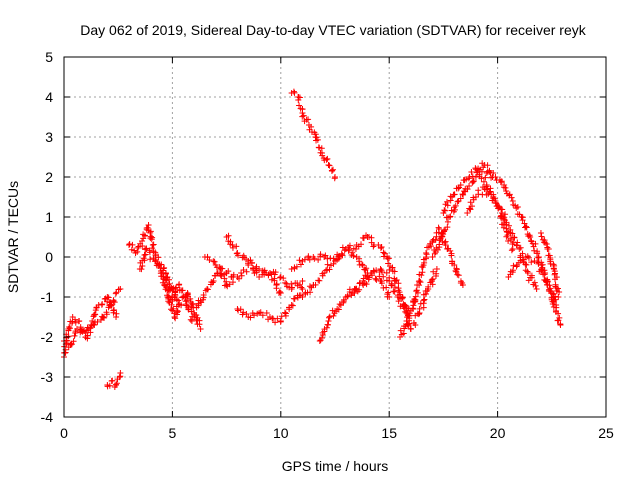 This screenshot has height=480, width=640. Describe the element at coordinates (47, 377) in the screenshot. I see `y-tick-label: -3` at that location.